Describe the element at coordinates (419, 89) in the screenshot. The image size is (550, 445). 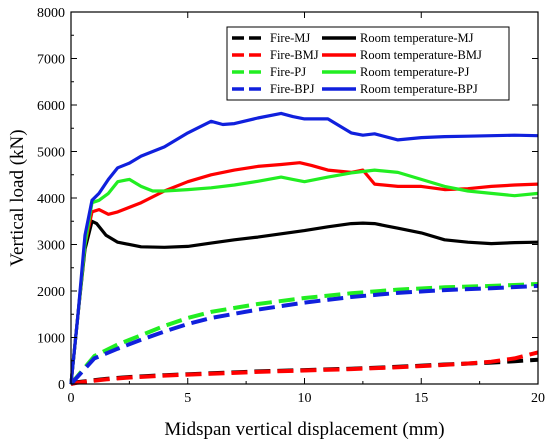
I see `legend-label-7: Room temperature-BPJ` at that location.